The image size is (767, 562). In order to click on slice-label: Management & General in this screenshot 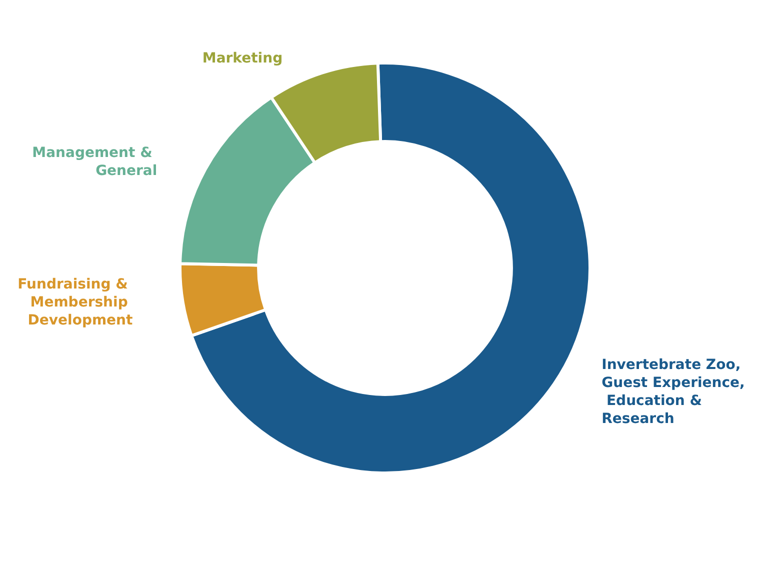, I will do `click(95, 162)`.